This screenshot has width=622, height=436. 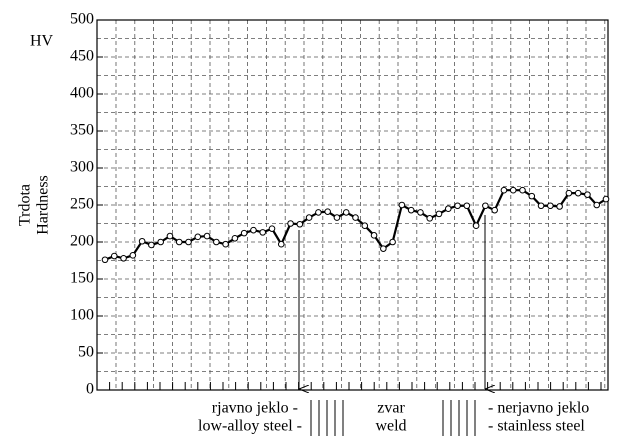 I want to click on chart-title: HV, so click(x=42, y=41).